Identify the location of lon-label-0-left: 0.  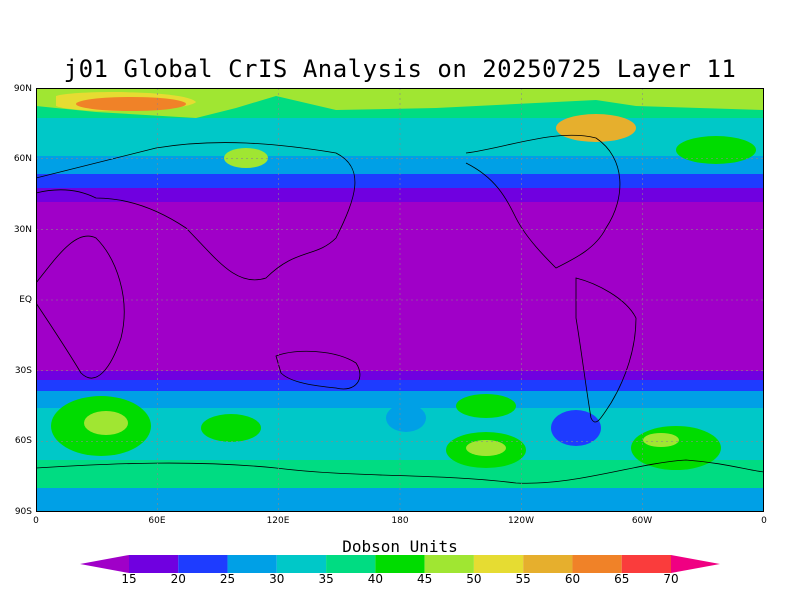
(36, 521).